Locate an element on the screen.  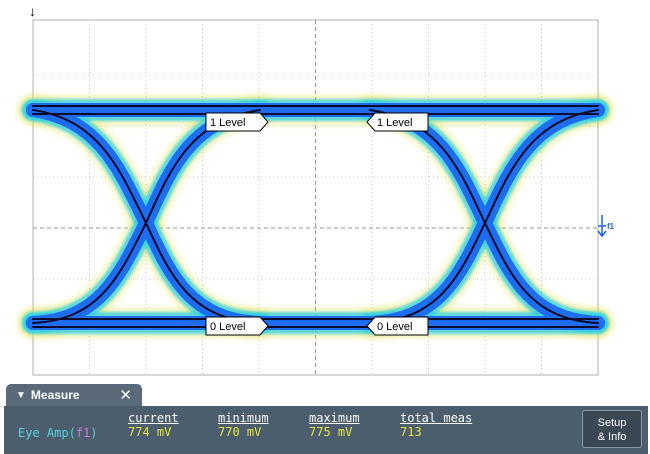
parameter-source: f1 is located at coordinates (83, 433).